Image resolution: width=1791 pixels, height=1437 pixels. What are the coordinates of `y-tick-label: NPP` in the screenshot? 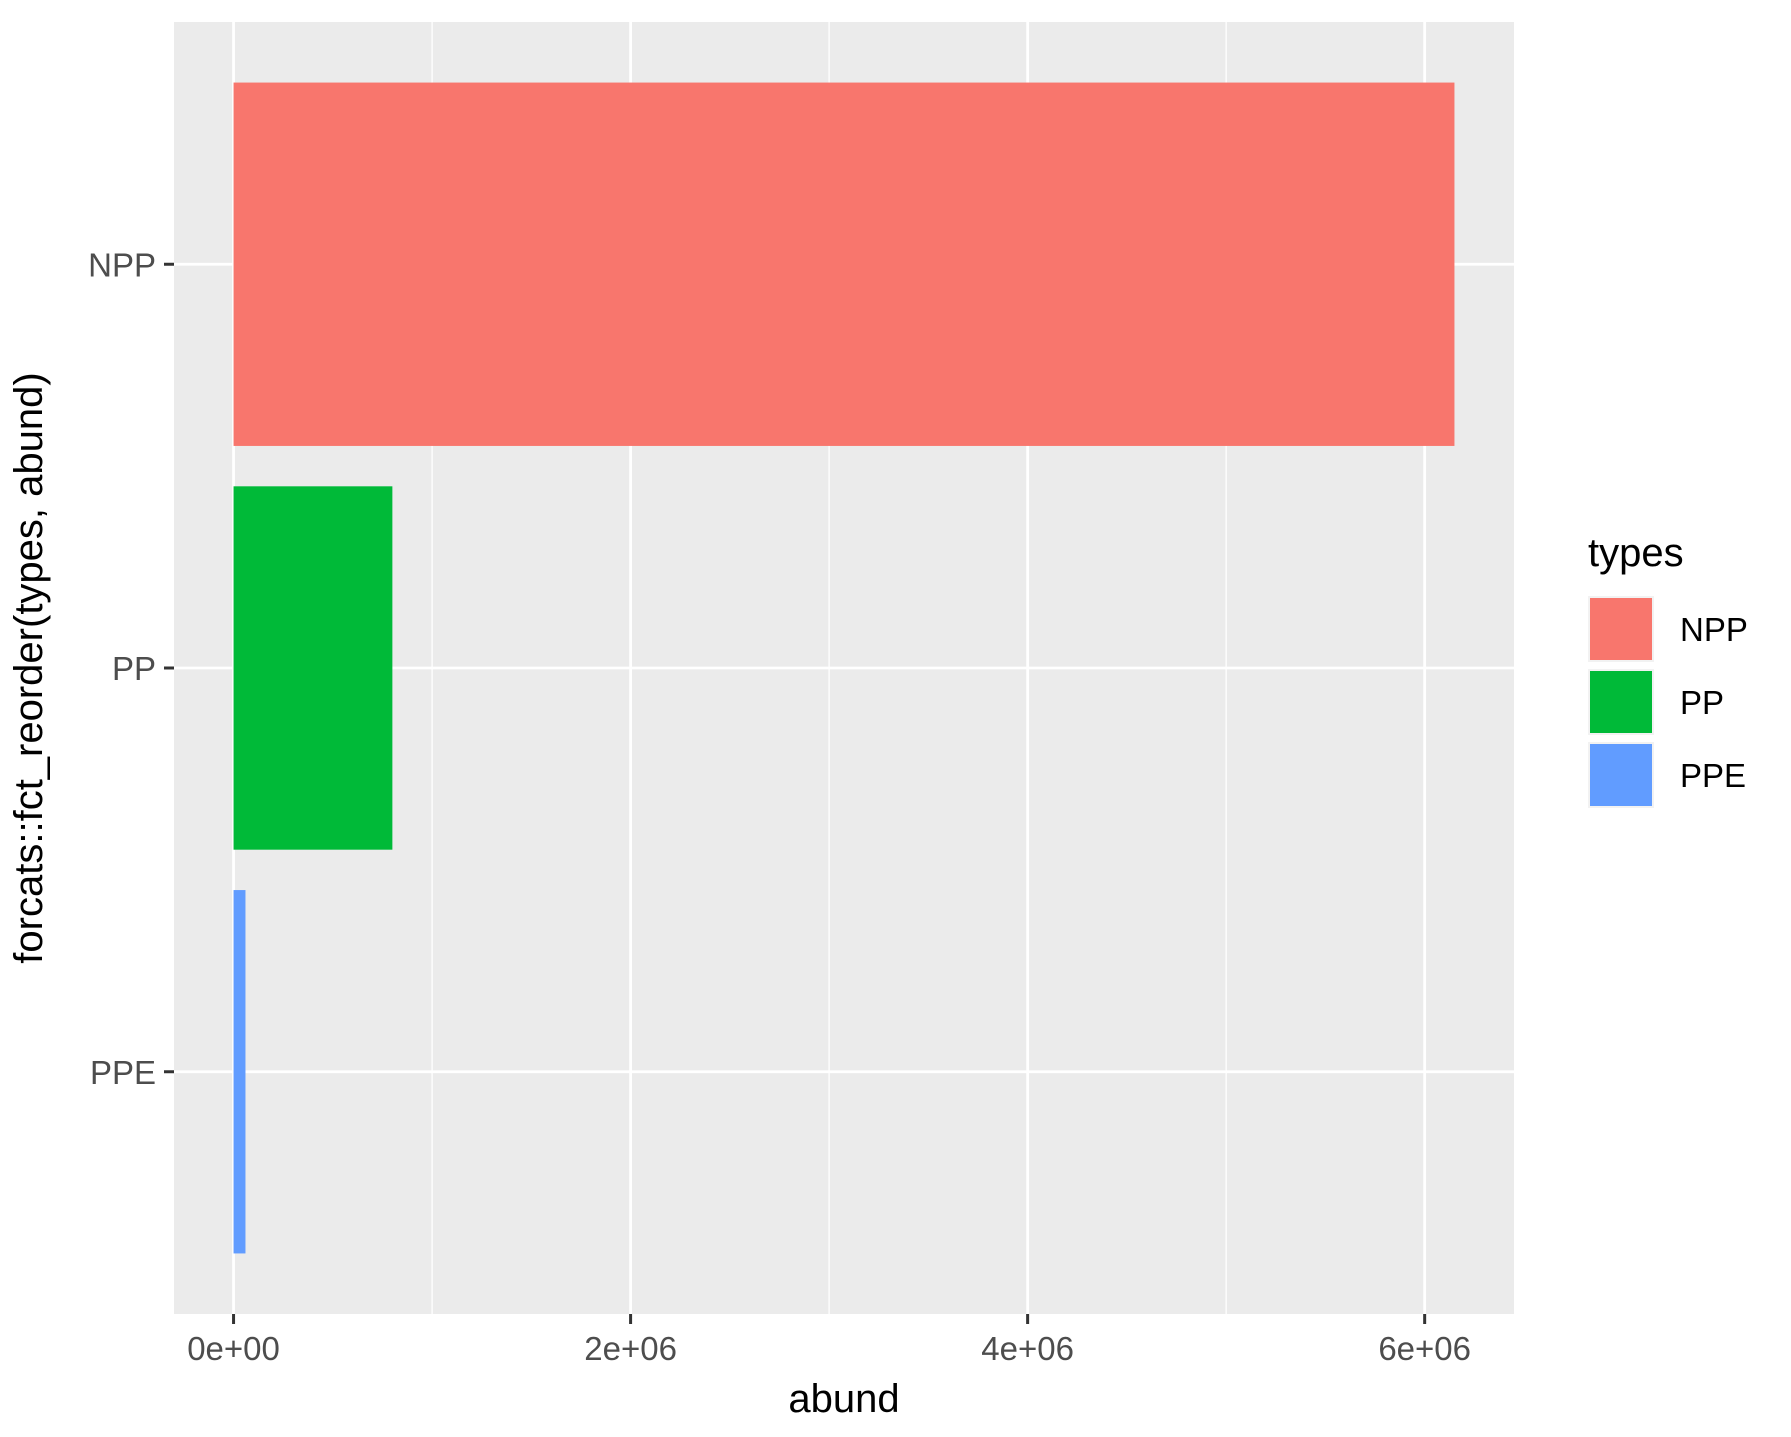 It's located at (122, 264).